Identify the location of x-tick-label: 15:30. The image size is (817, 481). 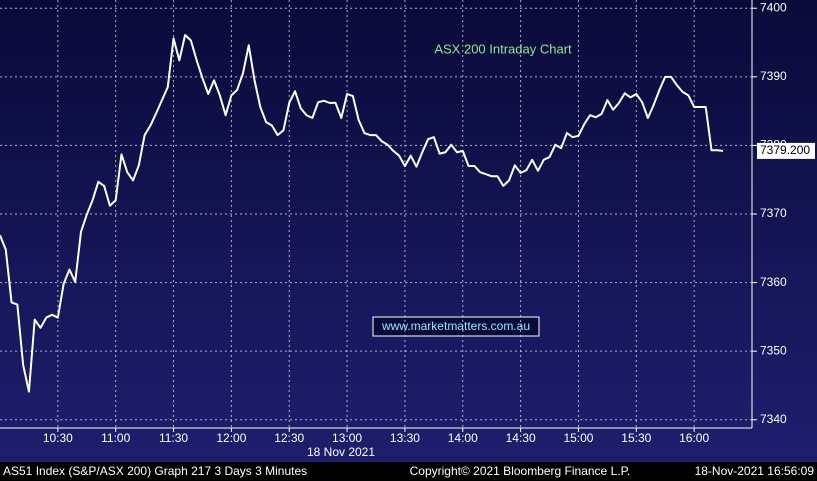
(636, 438).